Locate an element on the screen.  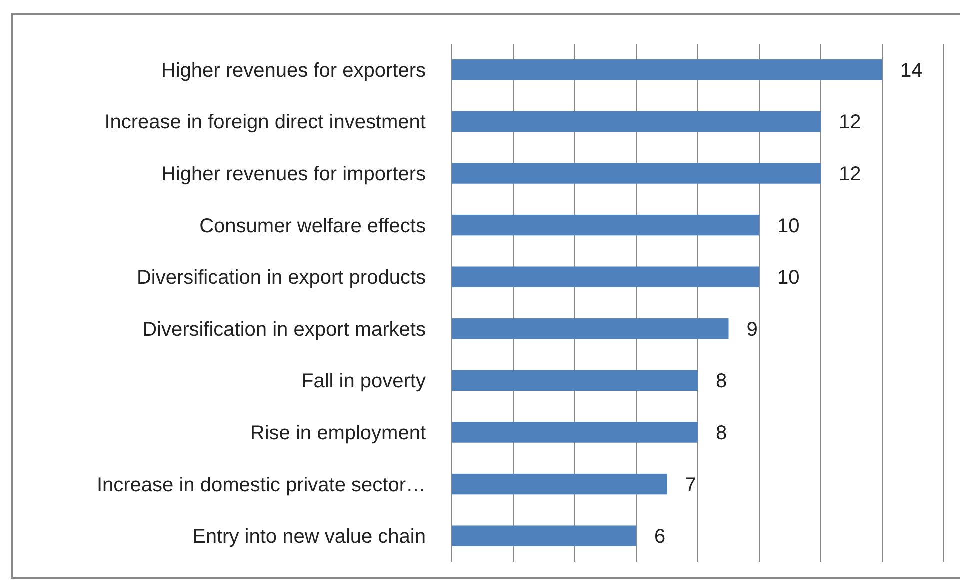
y-tick-label: Consumer welfare effects is located at coordinates (313, 226).